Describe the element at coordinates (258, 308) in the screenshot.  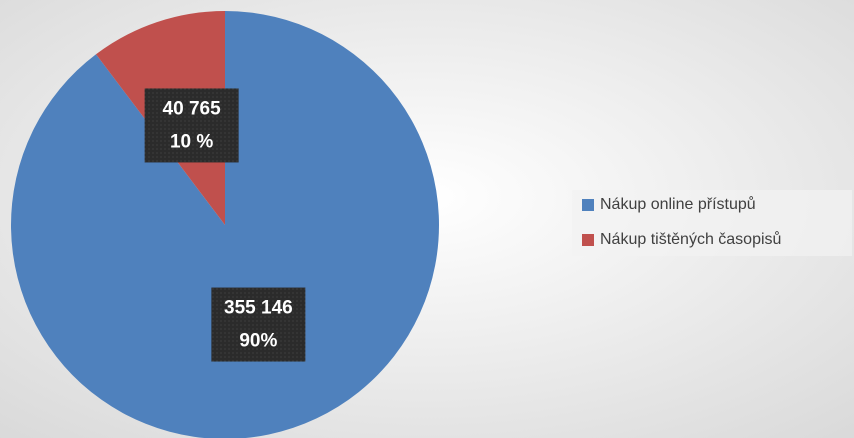
I see `data-label: 355 146` at that location.